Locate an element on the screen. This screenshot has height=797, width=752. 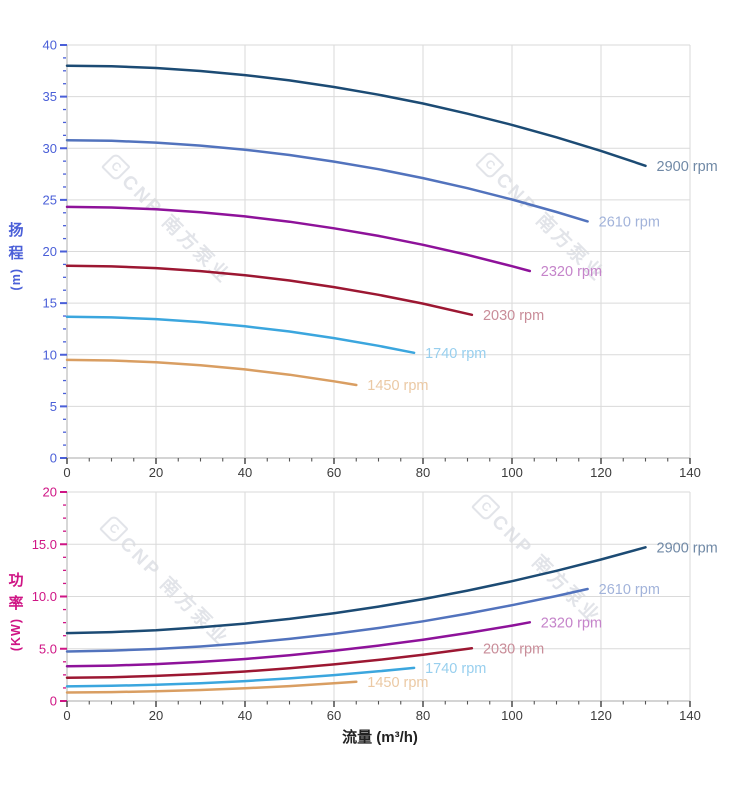
power-axis-title: 功率 (KW) is located at coordinates (16, 610).